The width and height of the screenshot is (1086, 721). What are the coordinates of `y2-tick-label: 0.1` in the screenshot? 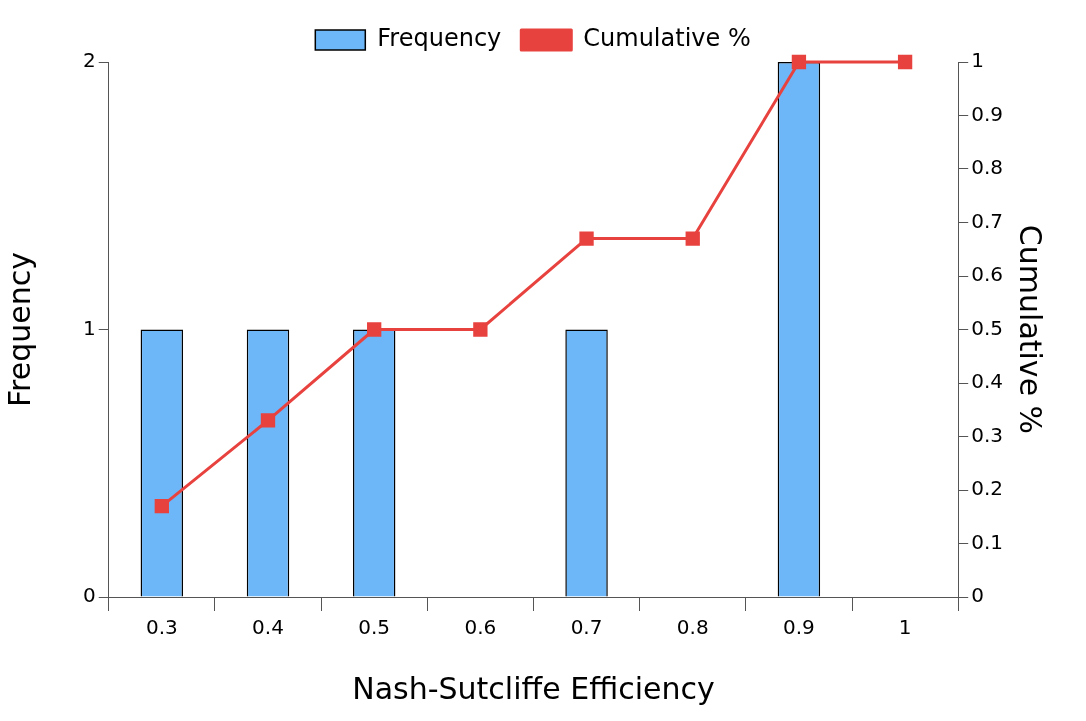 It's located at (987, 541).